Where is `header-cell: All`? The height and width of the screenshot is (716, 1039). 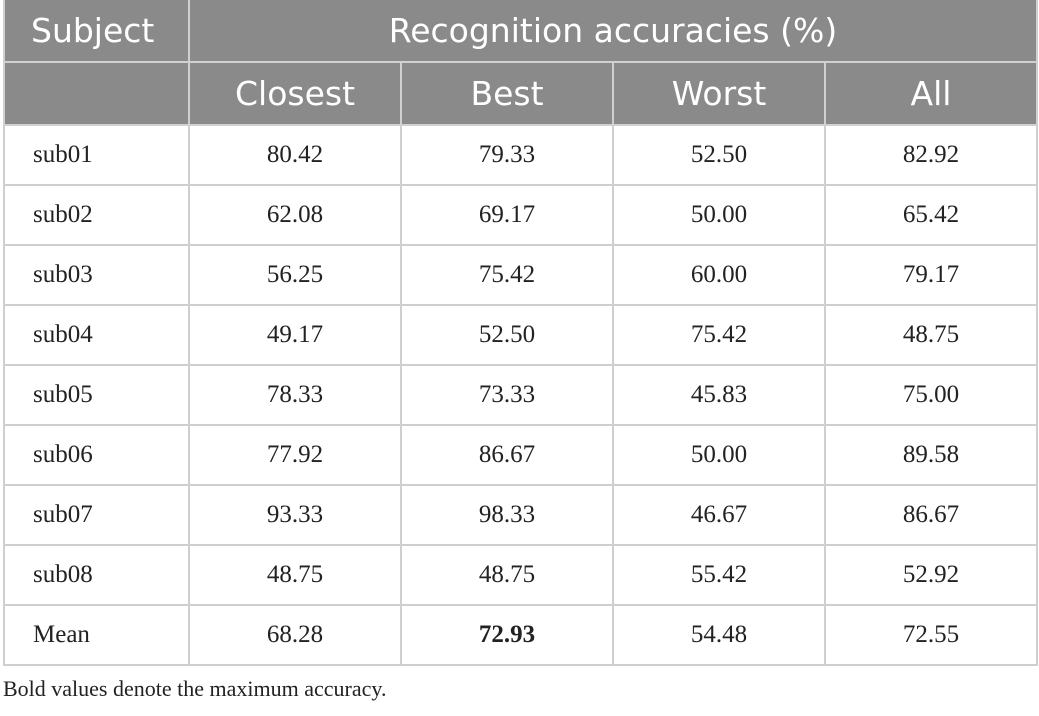 header-cell: All is located at coordinates (931, 94).